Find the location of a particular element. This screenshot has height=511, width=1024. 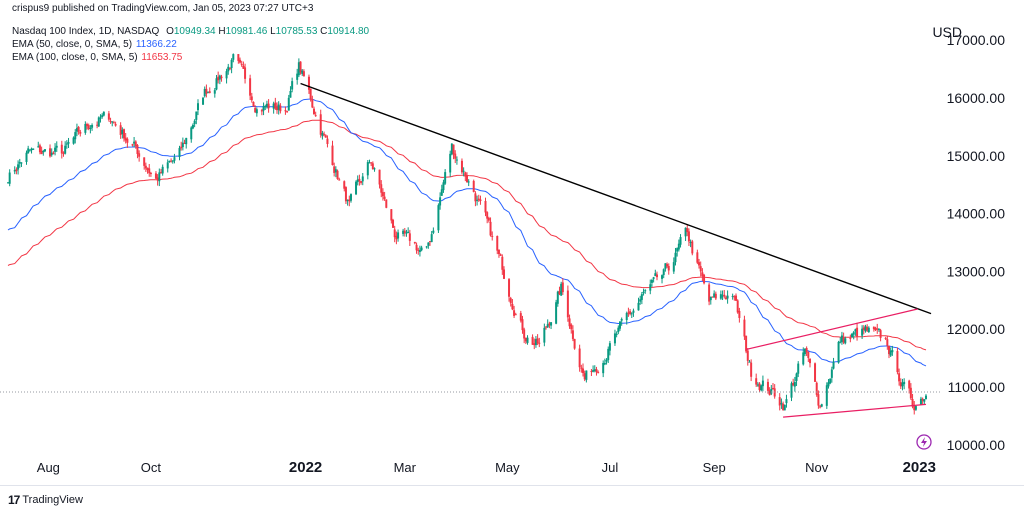

x-tick-label: Sep is located at coordinates (714, 467).